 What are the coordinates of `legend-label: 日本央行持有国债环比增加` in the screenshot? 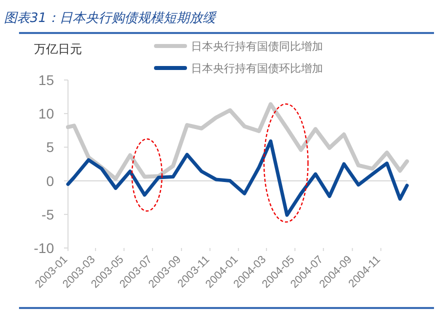 It's located at (257, 68).